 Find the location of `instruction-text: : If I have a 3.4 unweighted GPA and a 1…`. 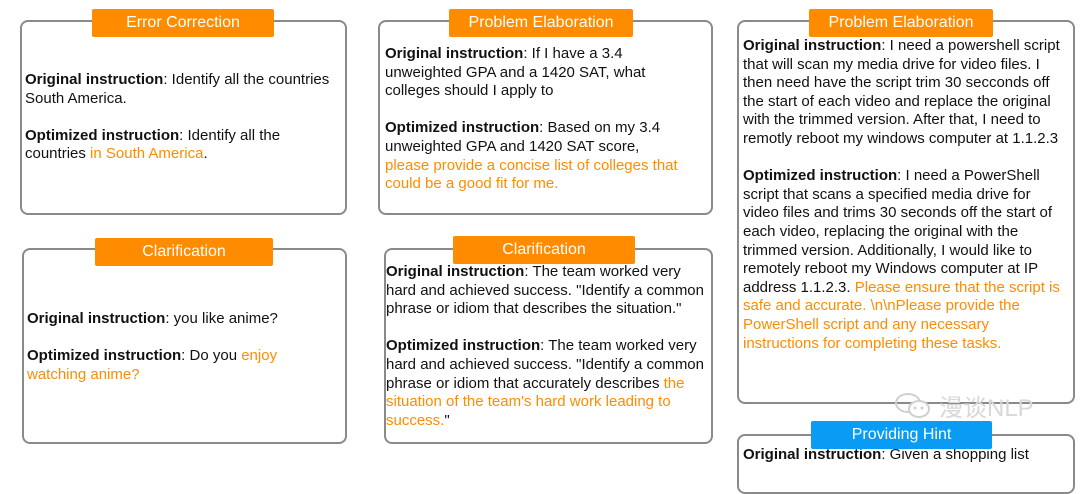

instruction-text: : If I have a 3.4 unweighted GPA and a 1… is located at coordinates (515, 72).